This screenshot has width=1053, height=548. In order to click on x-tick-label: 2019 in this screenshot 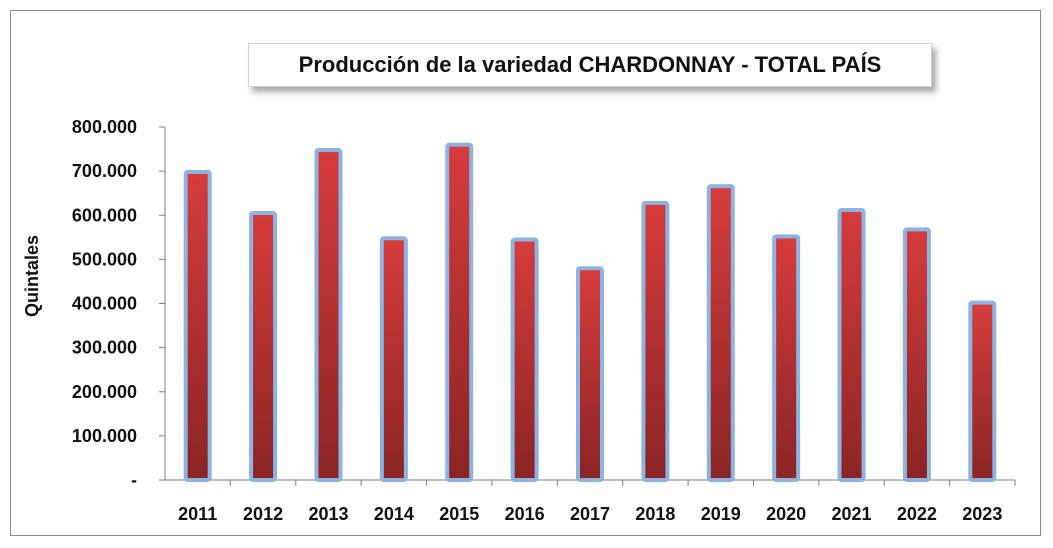, I will do `click(721, 514)`.